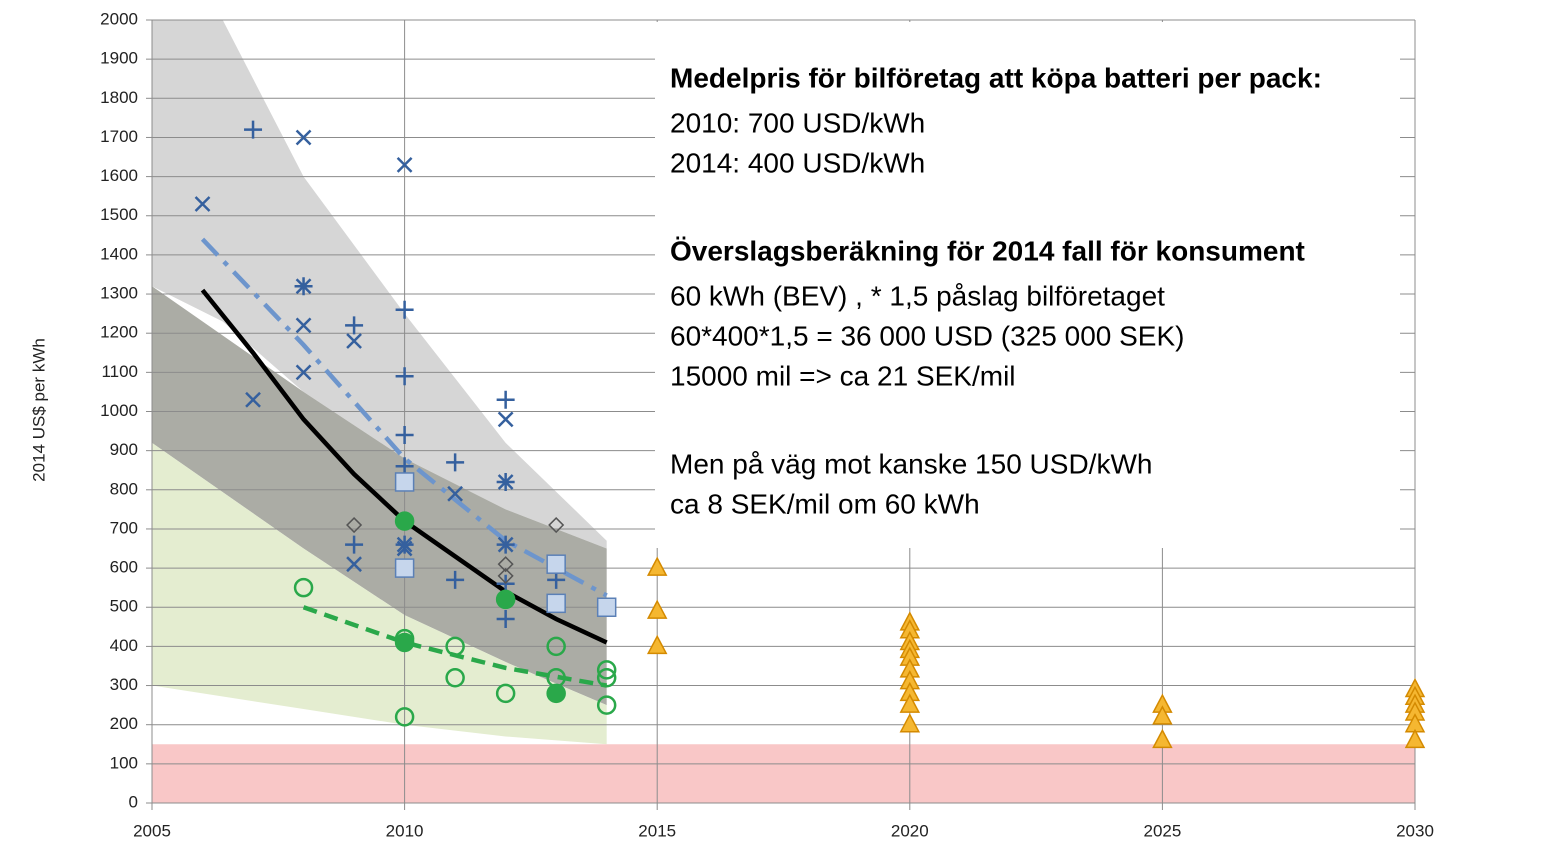  What do you see at coordinates (119, 293) in the screenshot?
I see `y-tick-label: 1300` at bounding box center [119, 293].